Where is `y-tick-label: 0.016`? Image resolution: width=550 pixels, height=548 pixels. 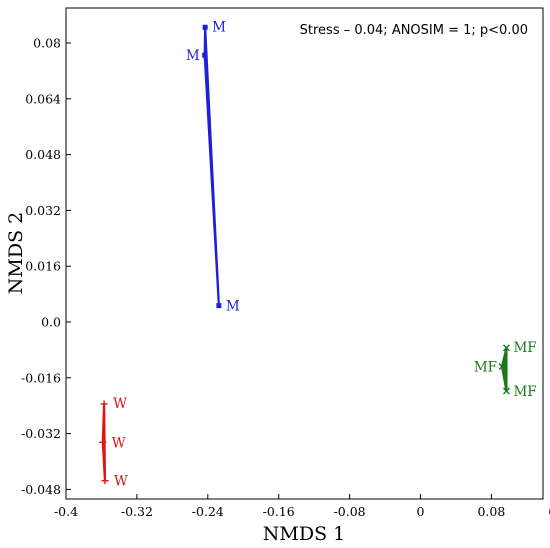
y-tick-label: 0.016 is located at coordinates (43, 266).